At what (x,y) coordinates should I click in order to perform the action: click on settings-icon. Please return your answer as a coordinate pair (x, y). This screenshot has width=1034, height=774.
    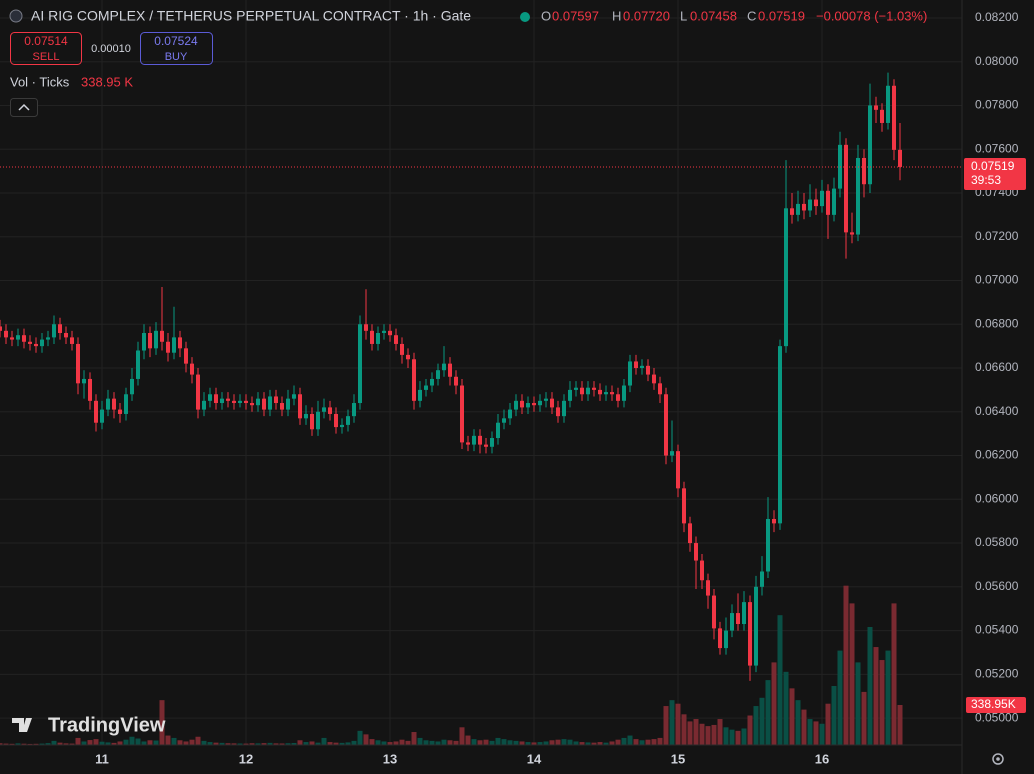
    Looking at the image, I should click on (998, 759).